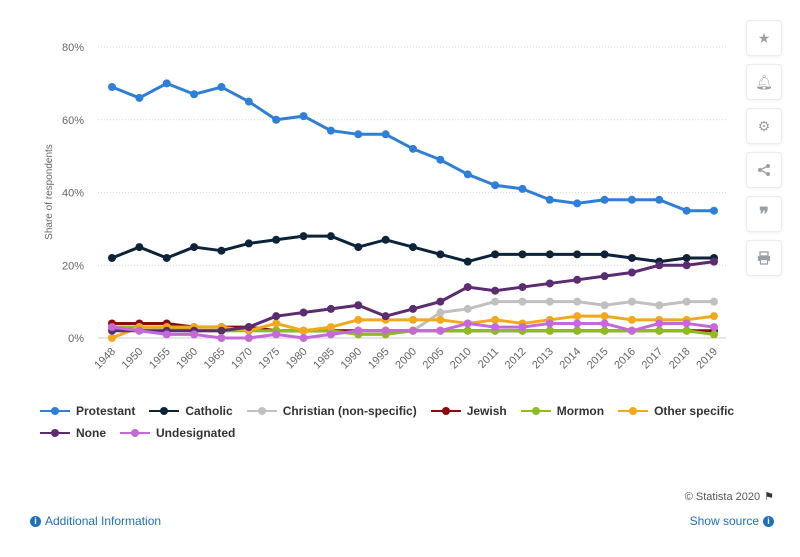 Image resolution: width=800 pixels, height=557 pixels. I want to click on legend-item: Jewish, so click(468, 411).